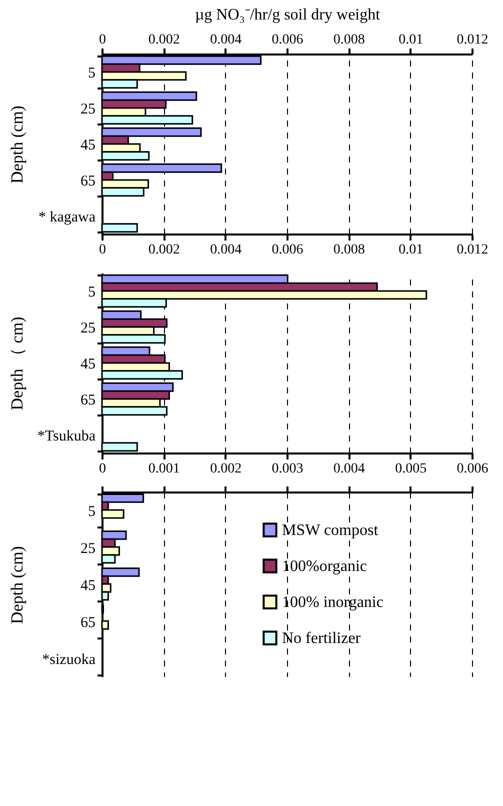 The image size is (503, 806). What do you see at coordinates (164, 40) in the screenshot?
I see `x2-tick-label: 0.002` at bounding box center [164, 40].